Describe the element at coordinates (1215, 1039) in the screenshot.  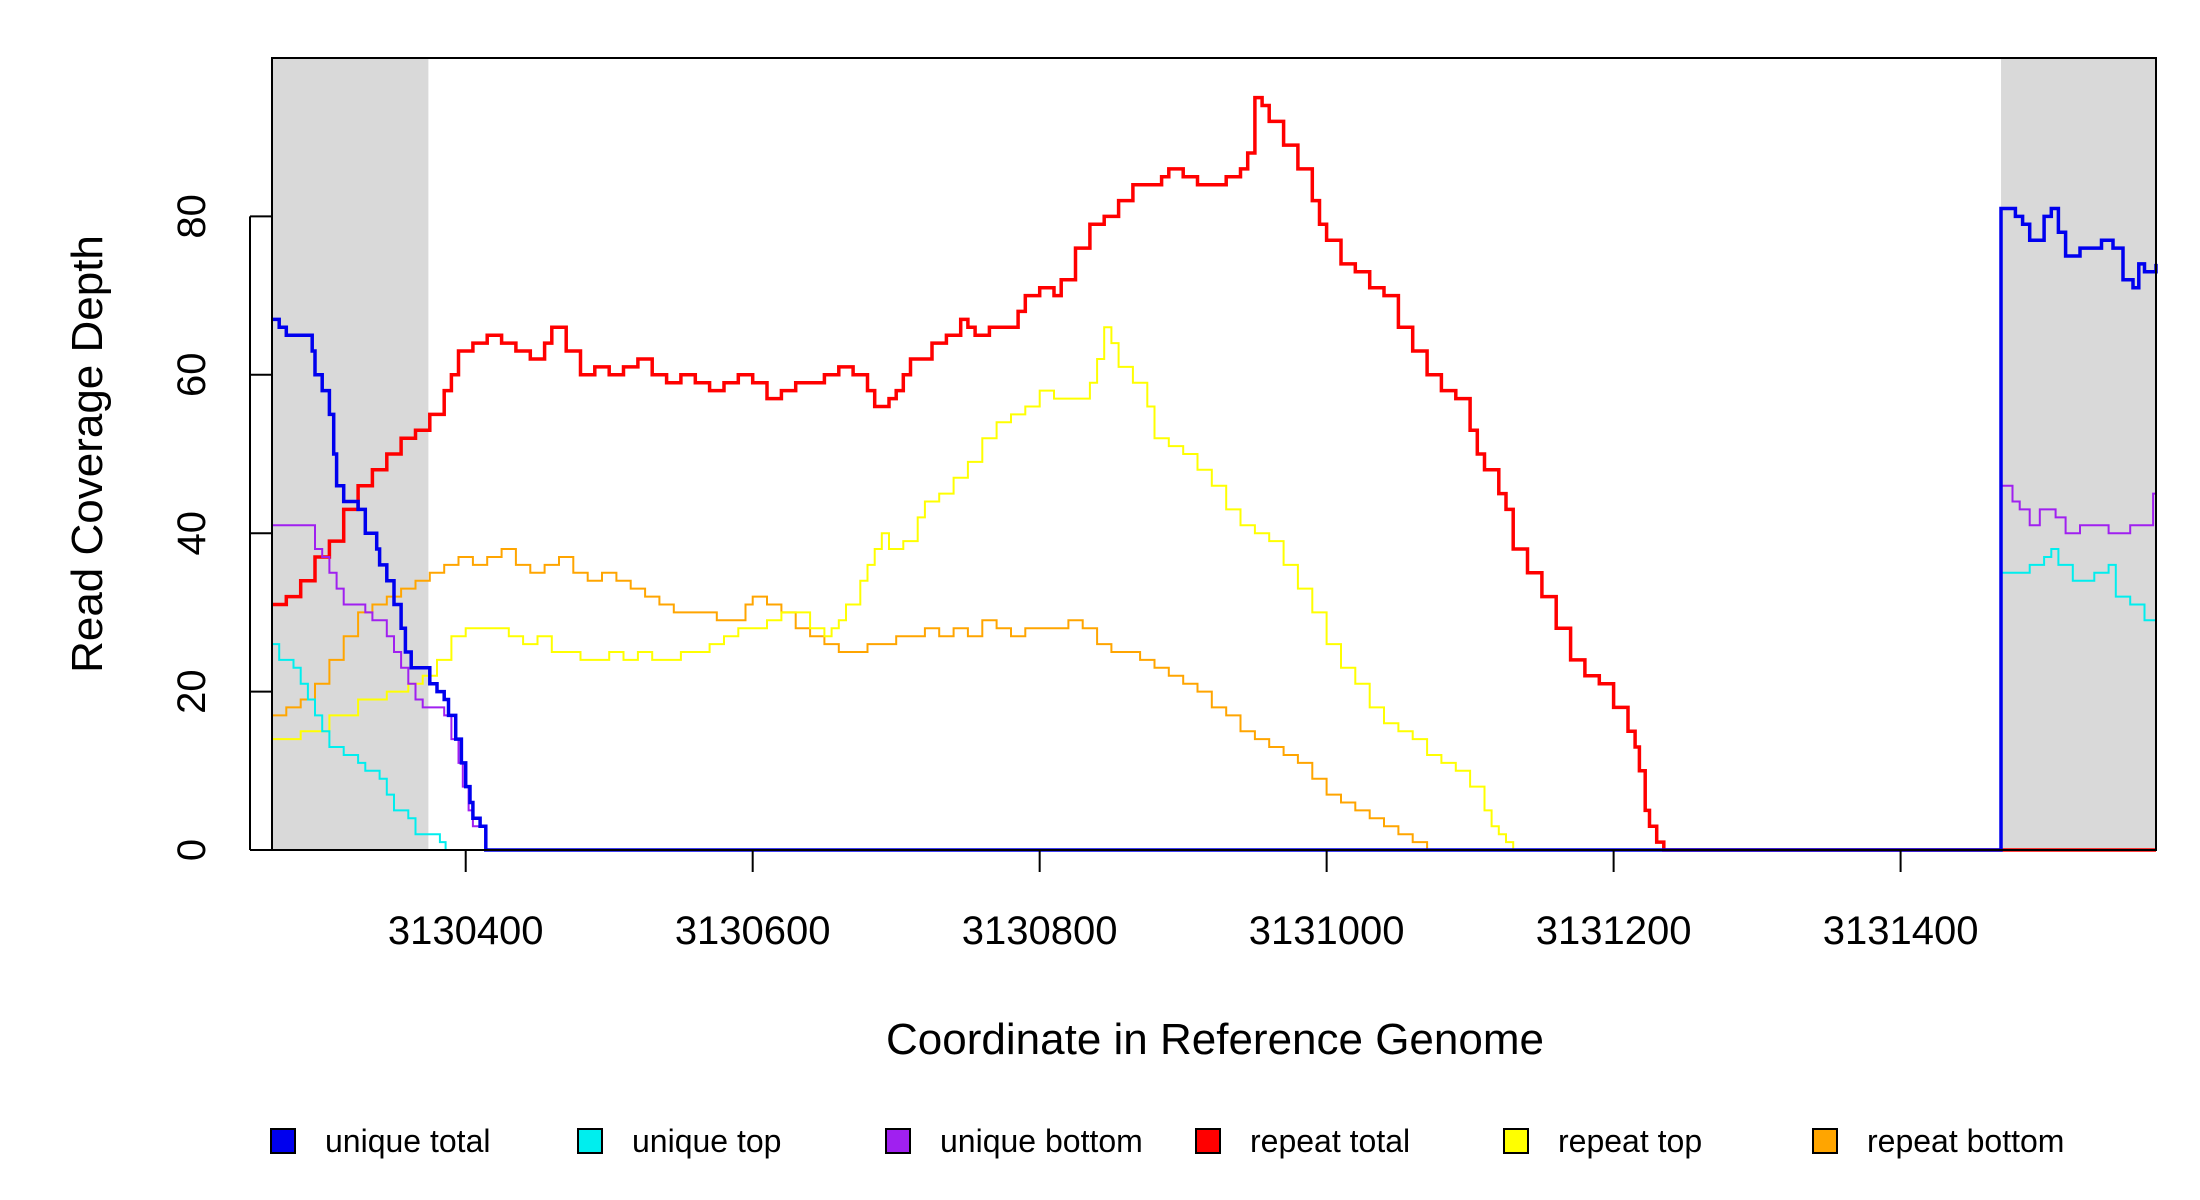
I see `x-axis-title: Coordinate in Reference Genome` at that location.